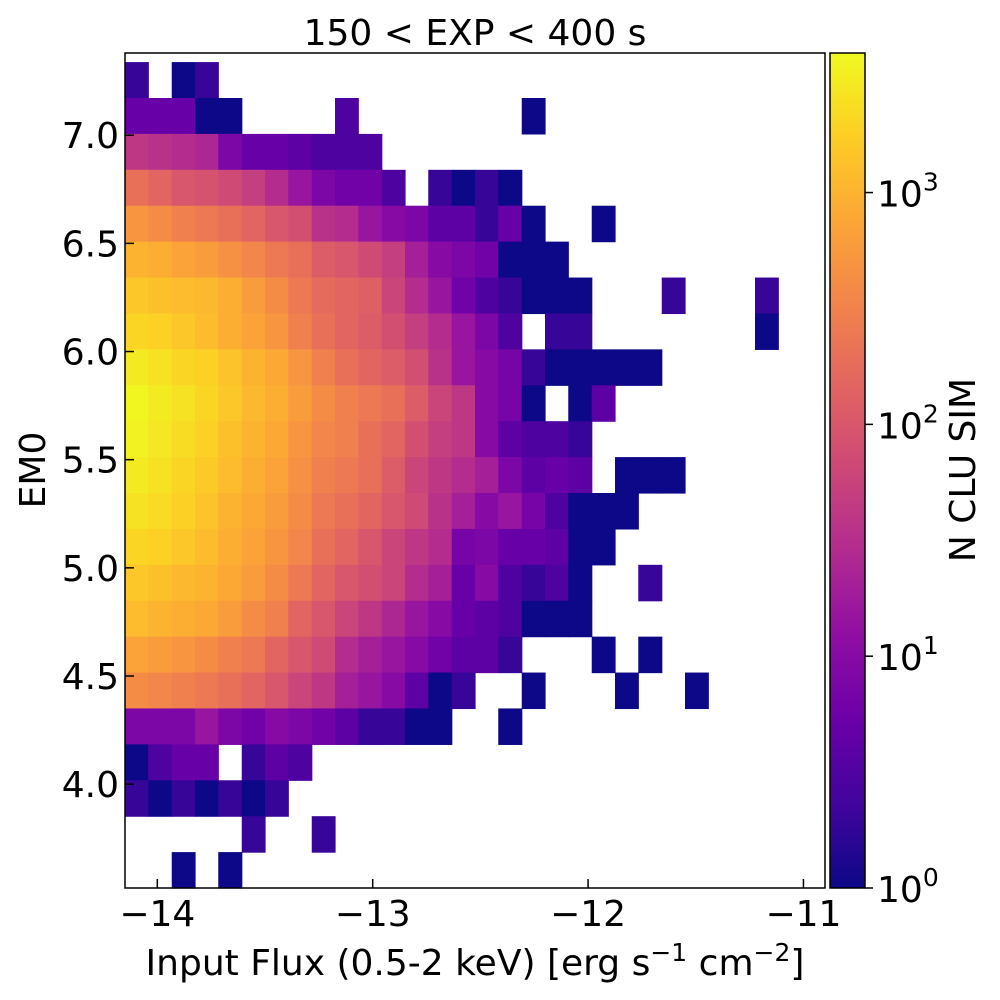 Image resolution: width=1000 pixels, height=1000 pixels. I want to click on colorbar-tick-label: 100, so click(908, 887).